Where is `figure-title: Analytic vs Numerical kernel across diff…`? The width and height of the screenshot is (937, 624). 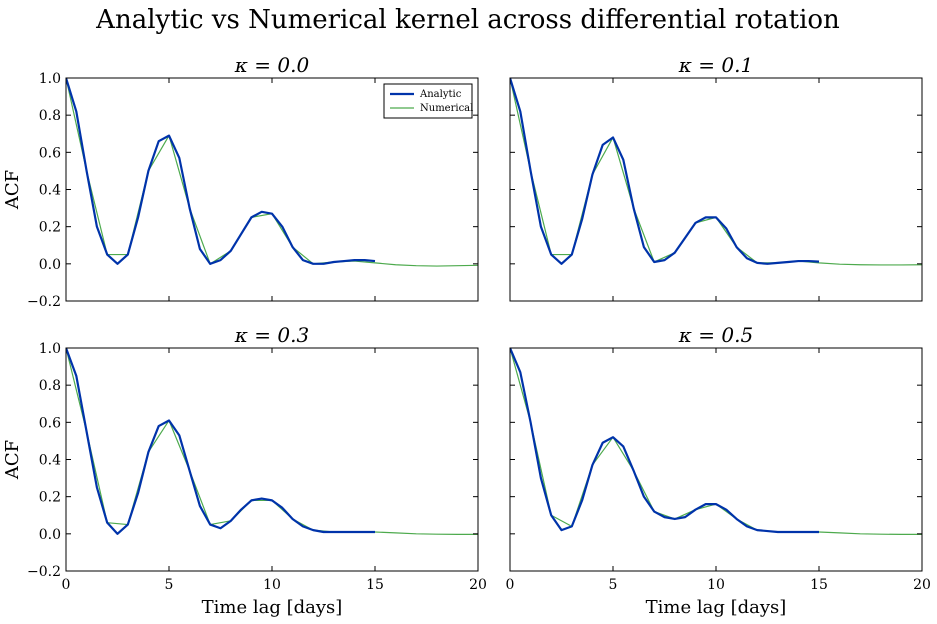 figure-title: Analytic vs Numerical kernel across diff… is located at coordinates (467, 20).